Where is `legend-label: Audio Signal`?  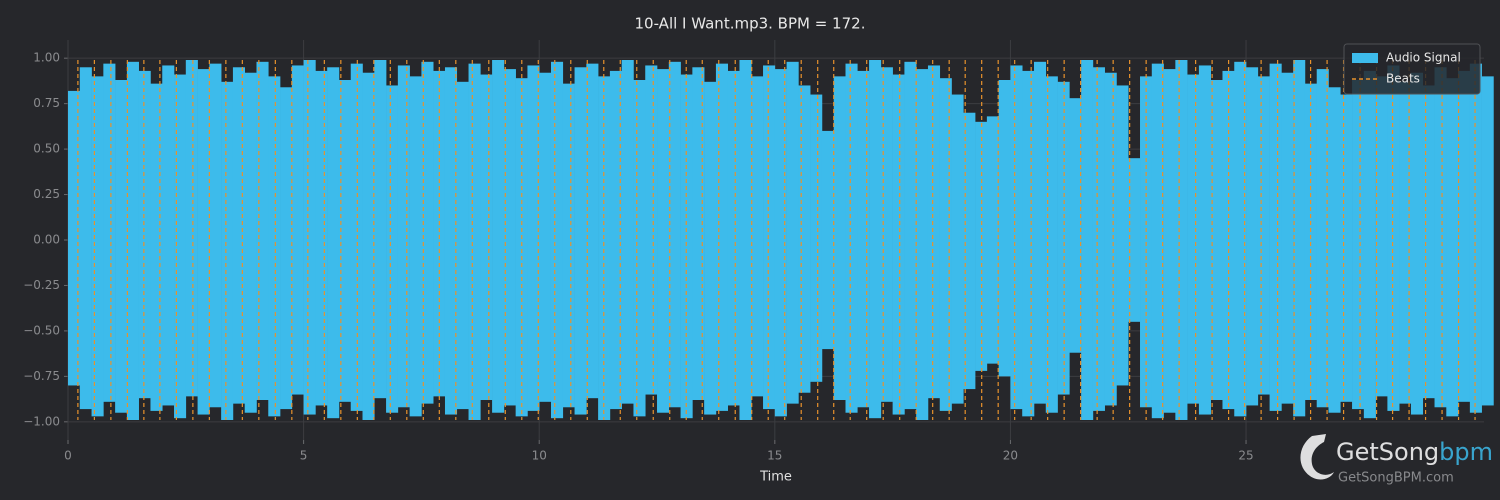 legend-label: Audio Signal is located at coordinates (1423, 58).